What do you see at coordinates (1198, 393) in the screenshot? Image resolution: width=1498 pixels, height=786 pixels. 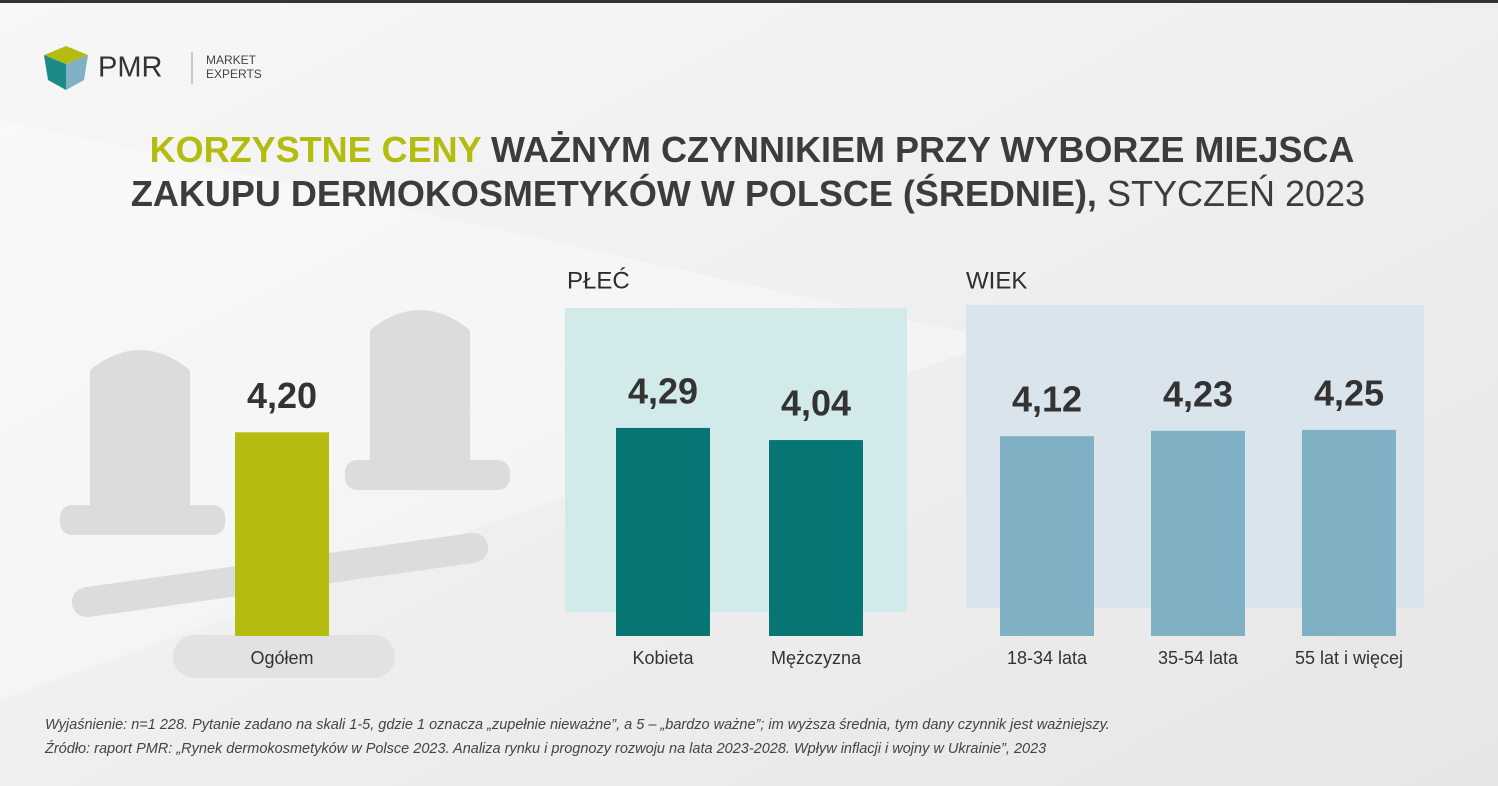 I see `value-label: 4,23` at bounding box center [1198, 393].